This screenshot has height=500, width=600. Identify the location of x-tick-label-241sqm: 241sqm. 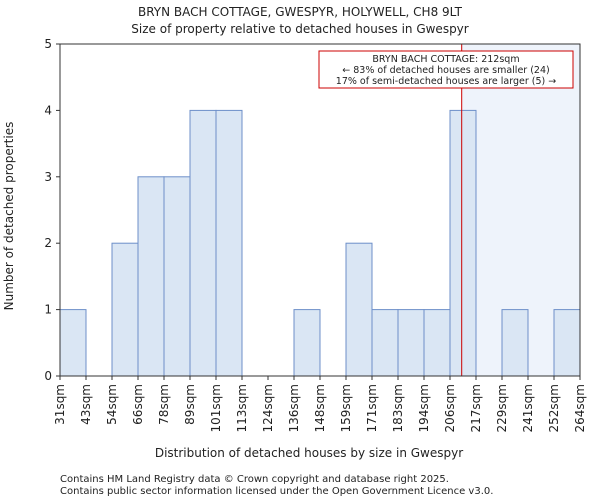
(528, 408).